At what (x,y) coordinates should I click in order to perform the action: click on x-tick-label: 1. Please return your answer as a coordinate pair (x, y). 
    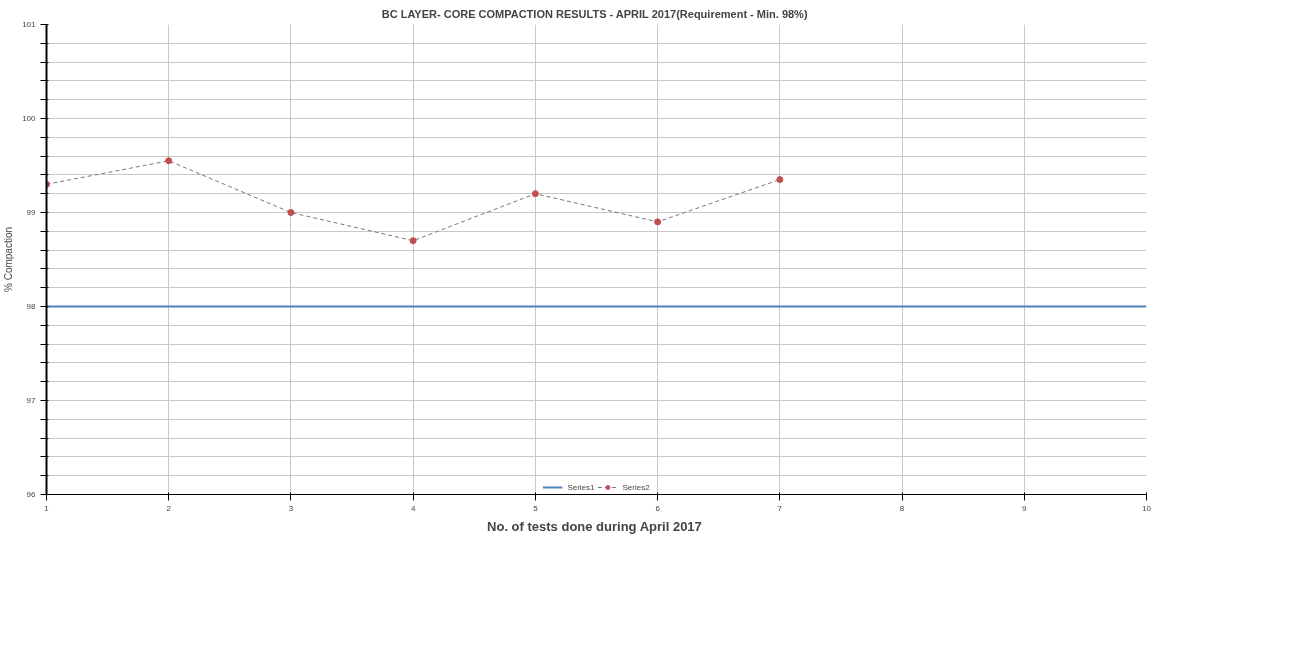
    Looking at the image, I should click on (47, 508).